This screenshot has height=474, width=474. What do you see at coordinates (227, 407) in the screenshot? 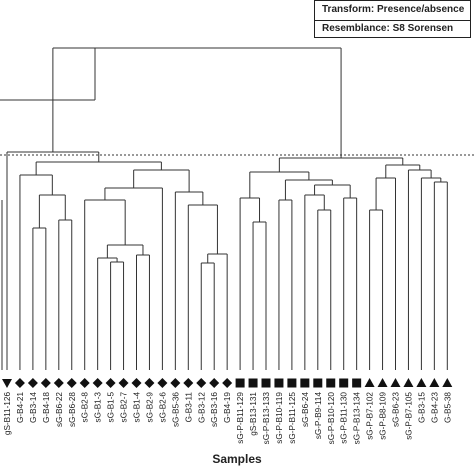
I see `sample-label: G-B4-19` at bounding box center [227, 407].